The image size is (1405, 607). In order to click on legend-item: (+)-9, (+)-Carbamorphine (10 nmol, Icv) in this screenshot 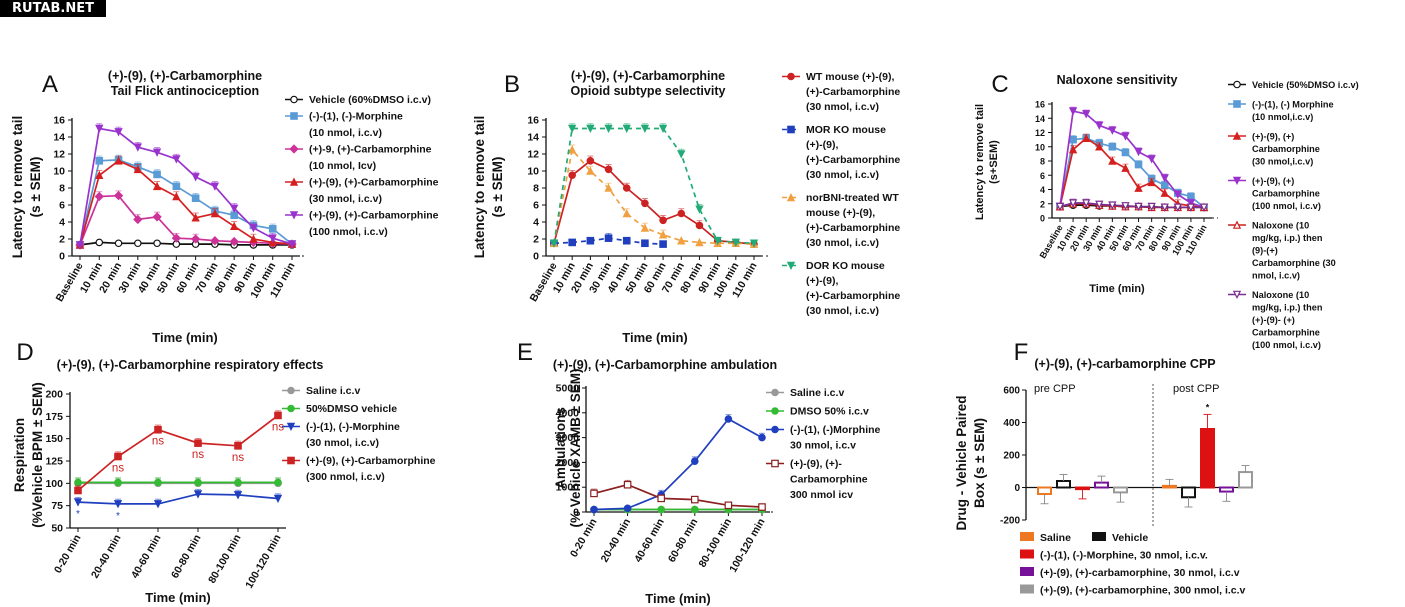, I will do `click(358, 158)`.